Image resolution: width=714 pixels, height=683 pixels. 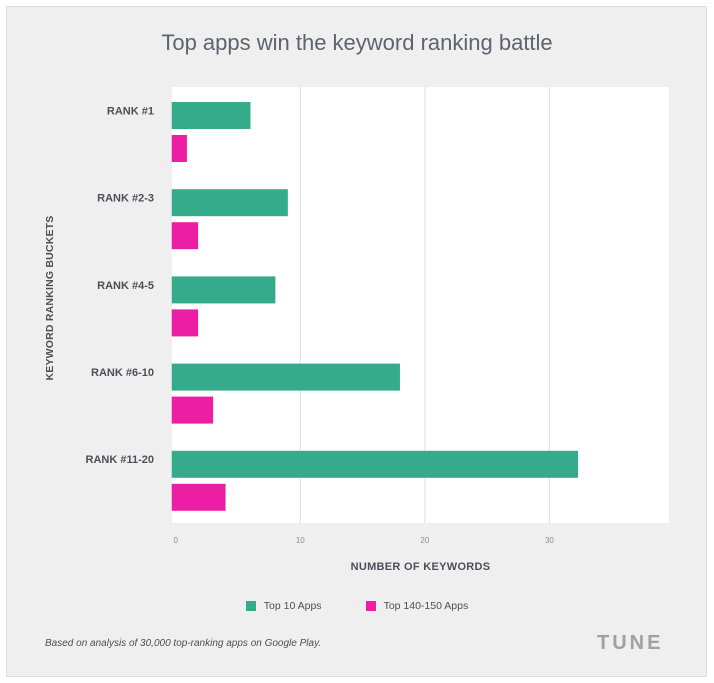 I want to click on legend-item-top-10-apps: Top 10 Apps, so click(x=283, y=606).